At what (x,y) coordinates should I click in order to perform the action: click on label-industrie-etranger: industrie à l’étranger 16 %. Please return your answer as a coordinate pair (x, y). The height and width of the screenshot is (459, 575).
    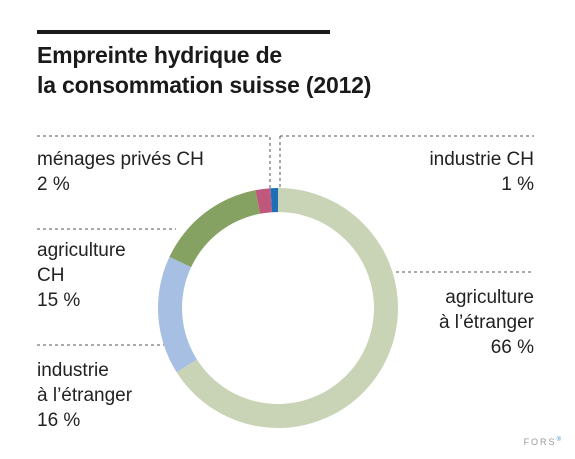
    Looking at the image, I should click on (84, 395).